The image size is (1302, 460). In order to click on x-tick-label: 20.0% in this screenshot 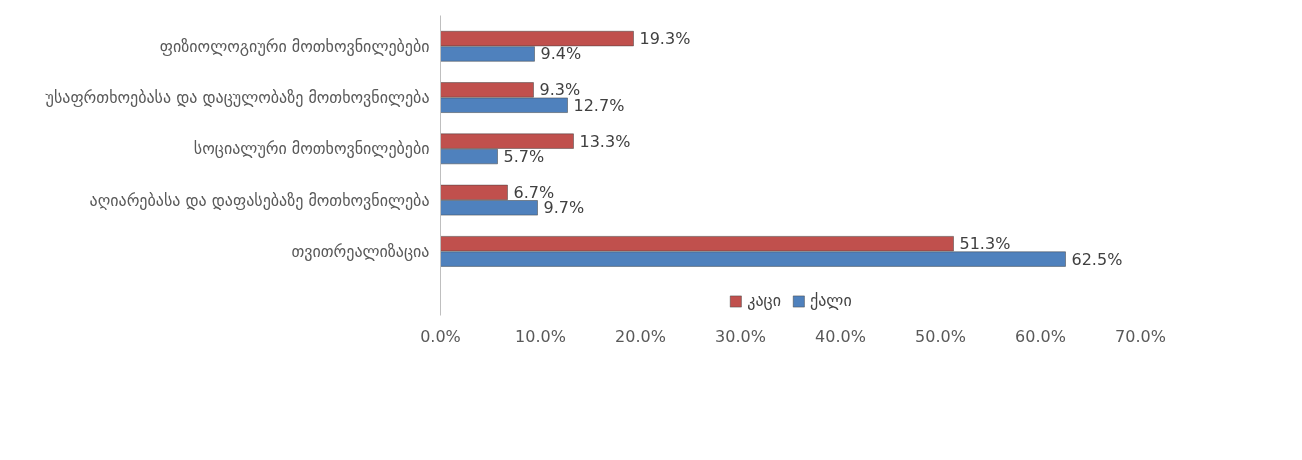, I will do `click(640, 336)`.